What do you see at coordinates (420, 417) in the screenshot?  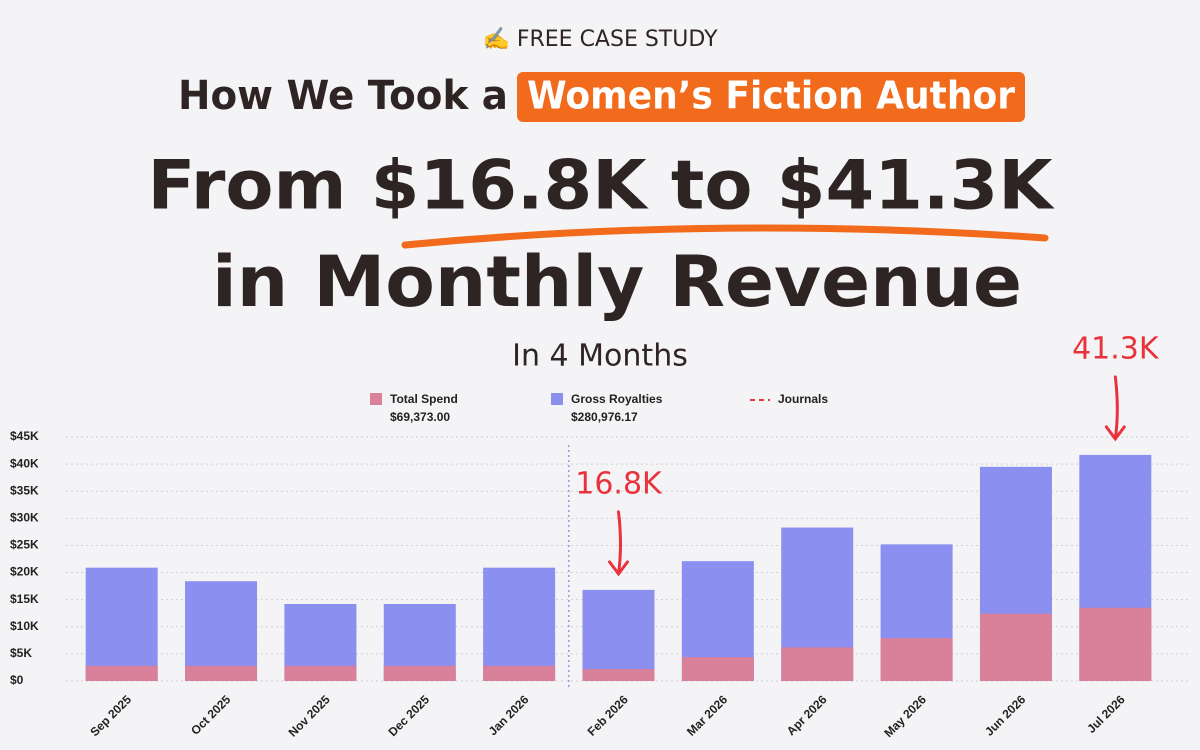 I see `legend-total: $69,373.00` at bounding box center [420, 417].